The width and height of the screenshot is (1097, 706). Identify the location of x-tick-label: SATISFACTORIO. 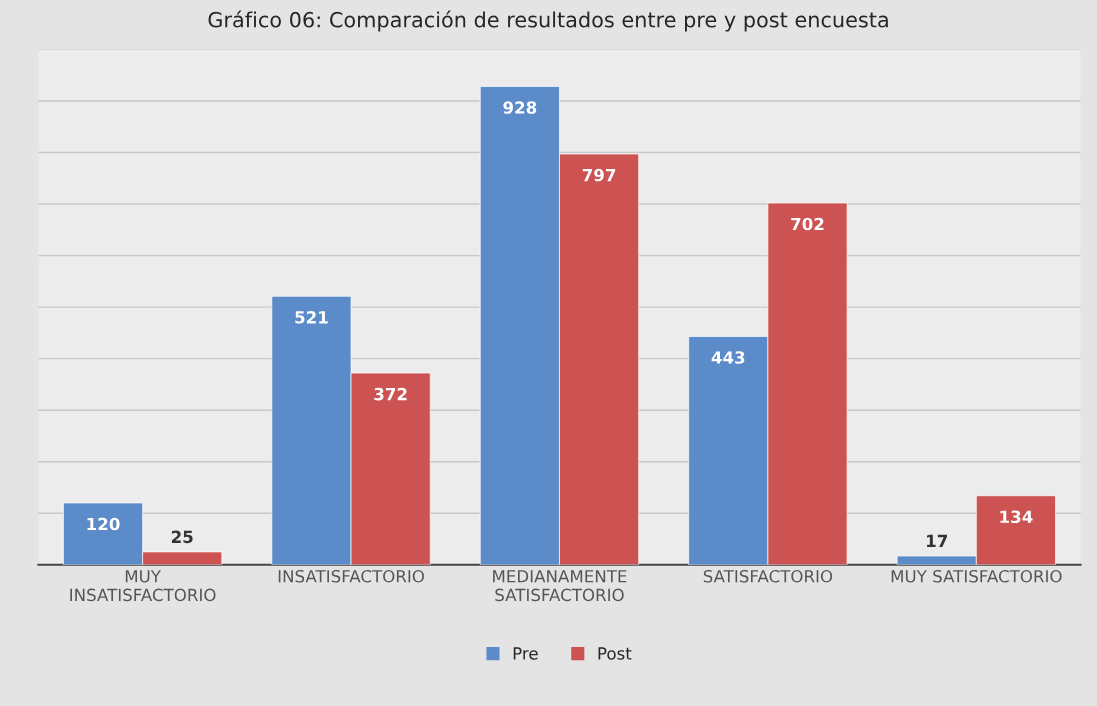
(768, 576).